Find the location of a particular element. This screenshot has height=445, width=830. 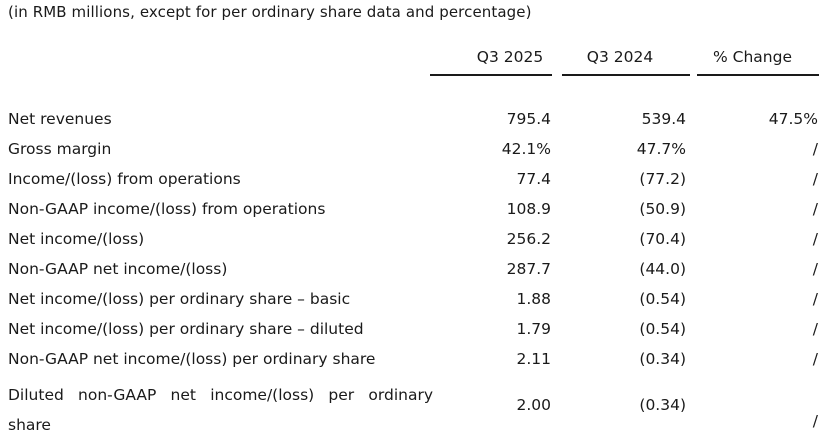

row-label: Net revenues is located at coordinates (60, 119).